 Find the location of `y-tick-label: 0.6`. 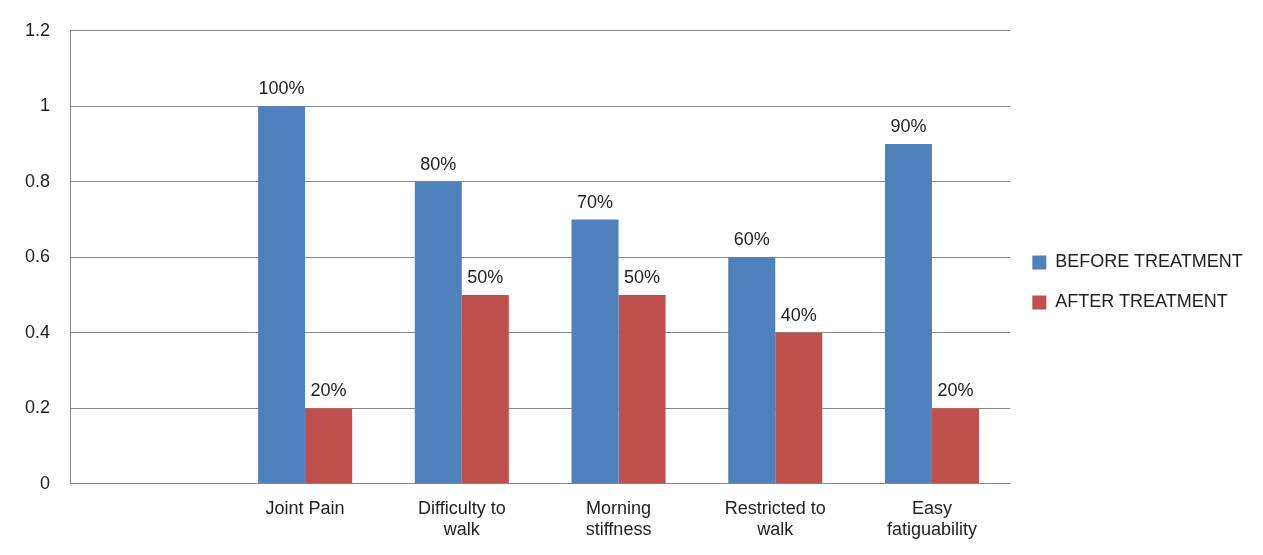

y-tick-label: 0.6 is located at coordinates (37, 256).